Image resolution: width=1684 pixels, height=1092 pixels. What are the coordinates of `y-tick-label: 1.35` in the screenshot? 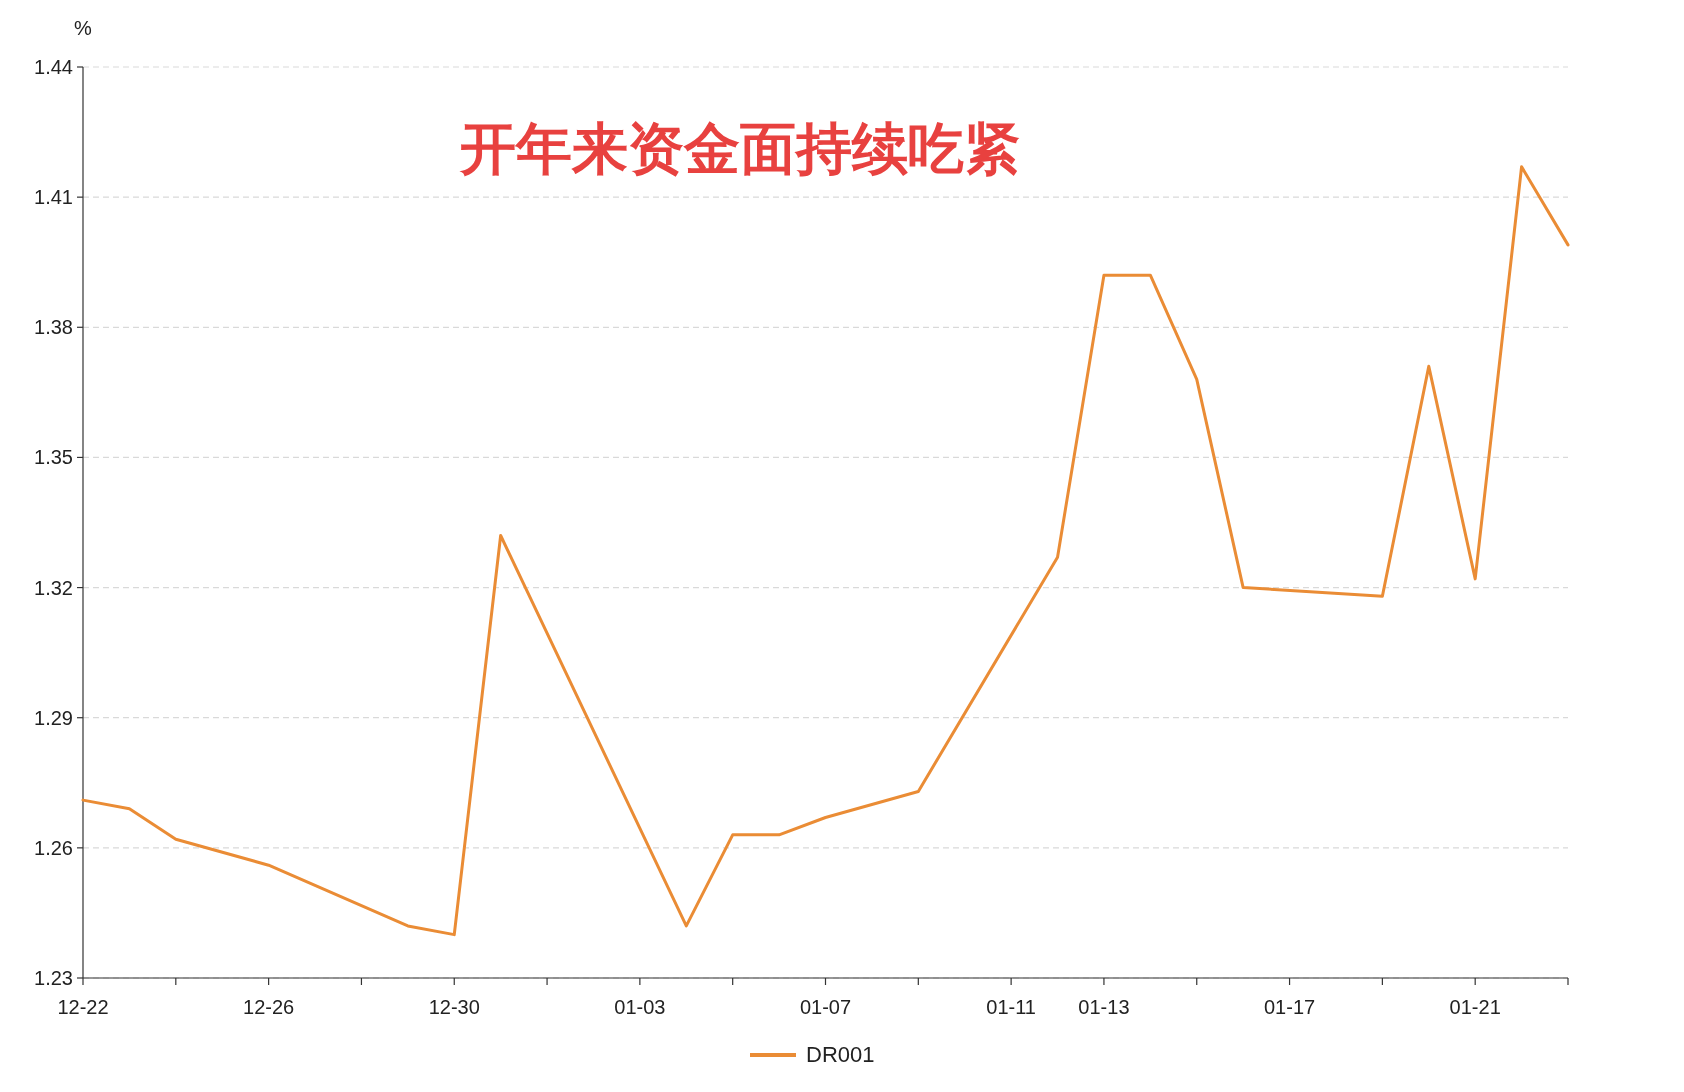 It's located at (53, 457).